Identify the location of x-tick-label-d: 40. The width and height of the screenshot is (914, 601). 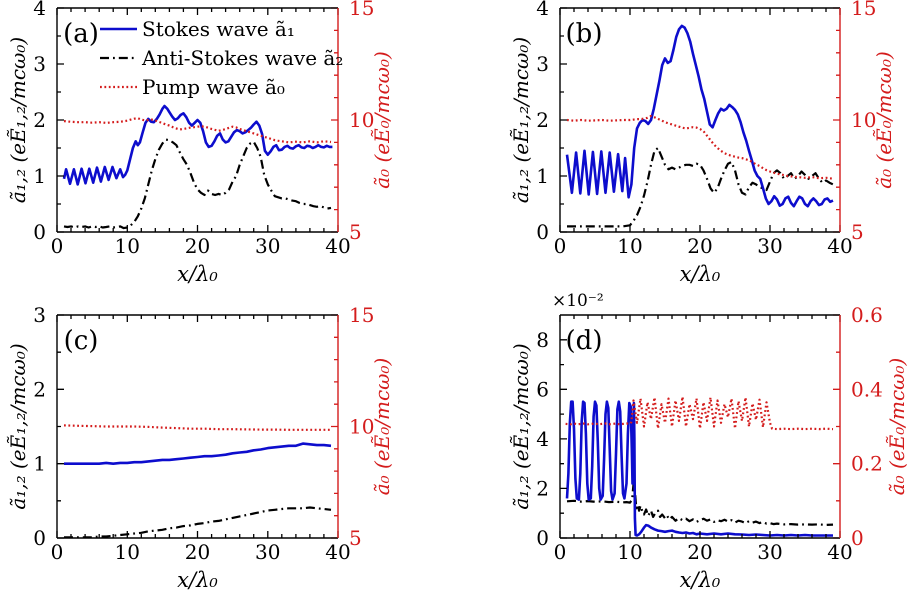
(839, 552).